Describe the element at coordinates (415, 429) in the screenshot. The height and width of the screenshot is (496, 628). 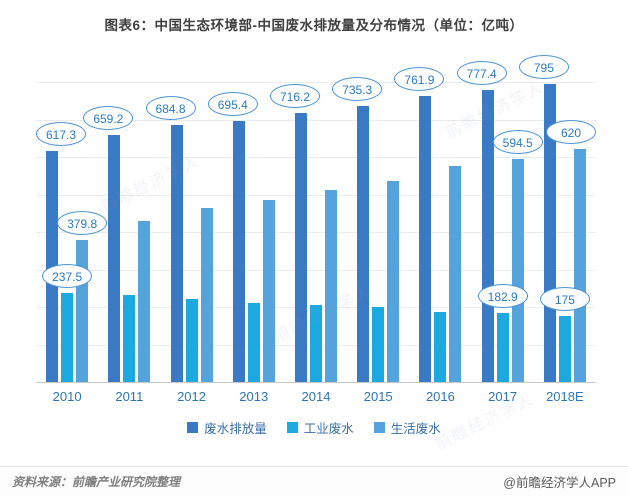
I see `legend-label-domestic: 生活废水` at that location.